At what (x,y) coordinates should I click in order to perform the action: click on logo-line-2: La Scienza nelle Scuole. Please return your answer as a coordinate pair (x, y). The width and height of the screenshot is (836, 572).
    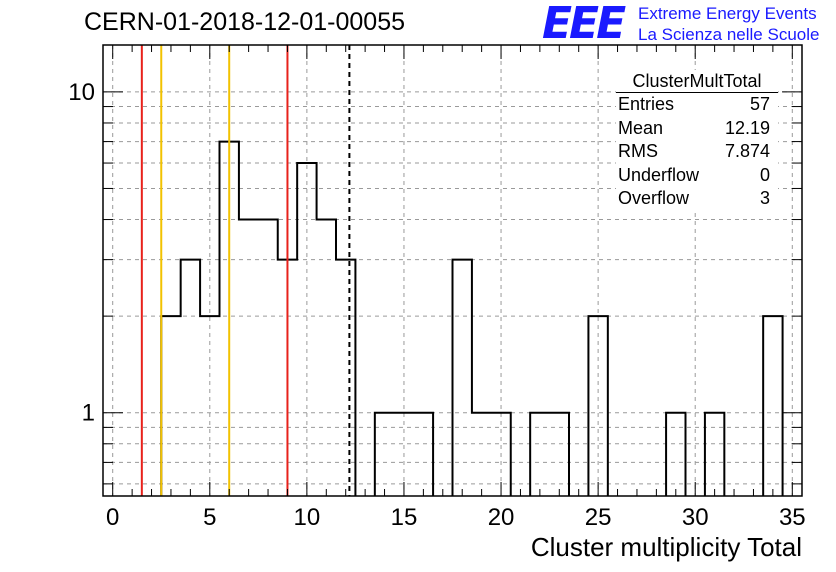
    Looking at the image, I should click on (729, 34).